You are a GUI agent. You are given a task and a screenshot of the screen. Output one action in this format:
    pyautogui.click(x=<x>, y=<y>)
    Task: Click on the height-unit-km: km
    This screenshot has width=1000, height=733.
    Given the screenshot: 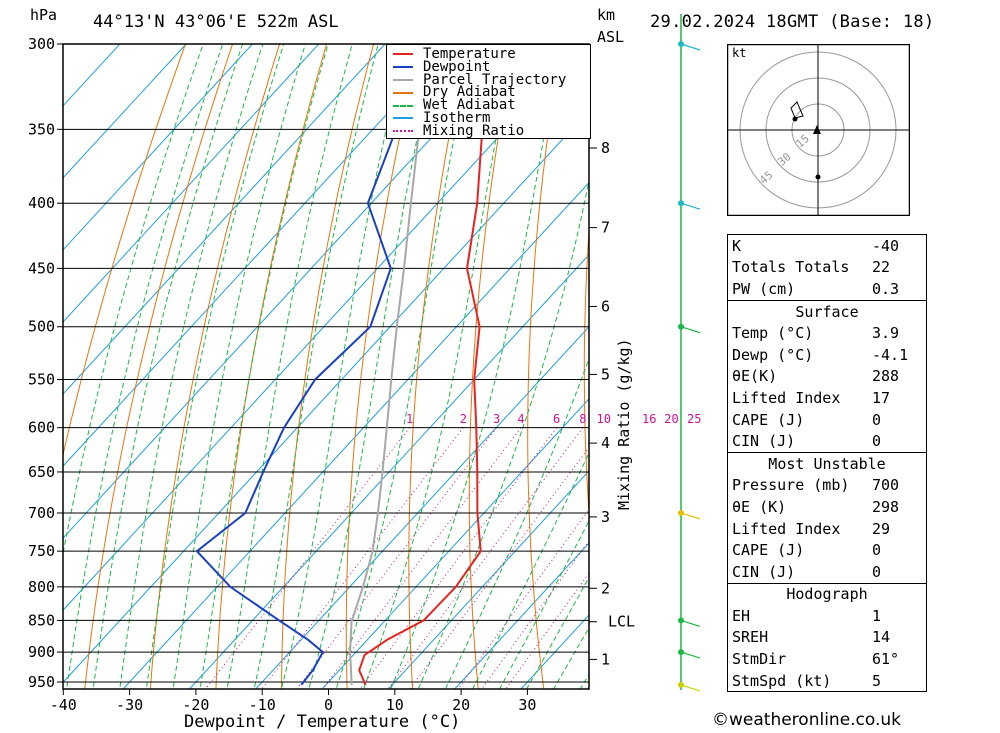 What is the action you would take?
    pyautogui.click(x=606, y=15)
    